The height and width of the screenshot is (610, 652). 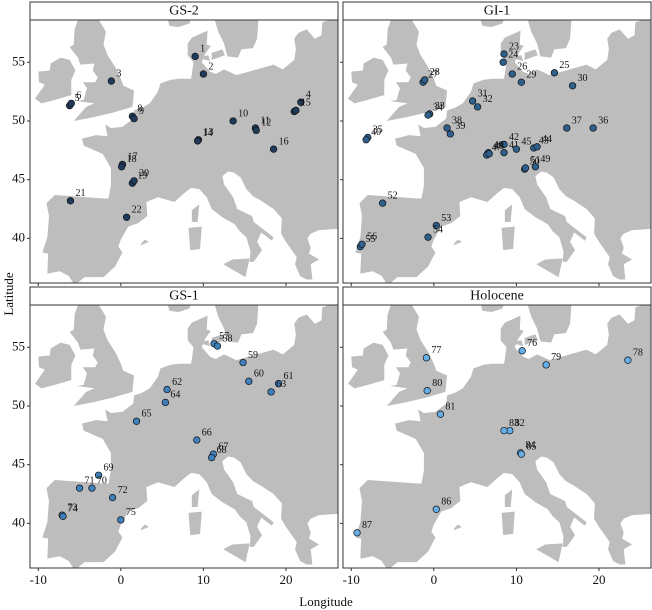 What do you see at coordinates (393, 195) in the screenshot?
I see `site-label: 52` at bounding box center [393, 195].